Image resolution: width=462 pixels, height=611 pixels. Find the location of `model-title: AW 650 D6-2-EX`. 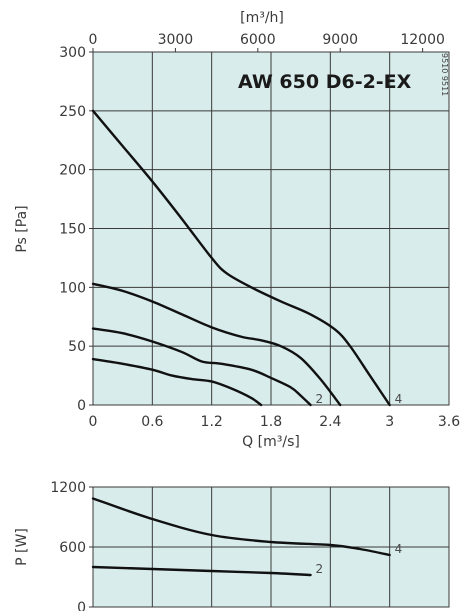

model-title: AW 650 D6-2-EX is located at coordinates (325, 82).